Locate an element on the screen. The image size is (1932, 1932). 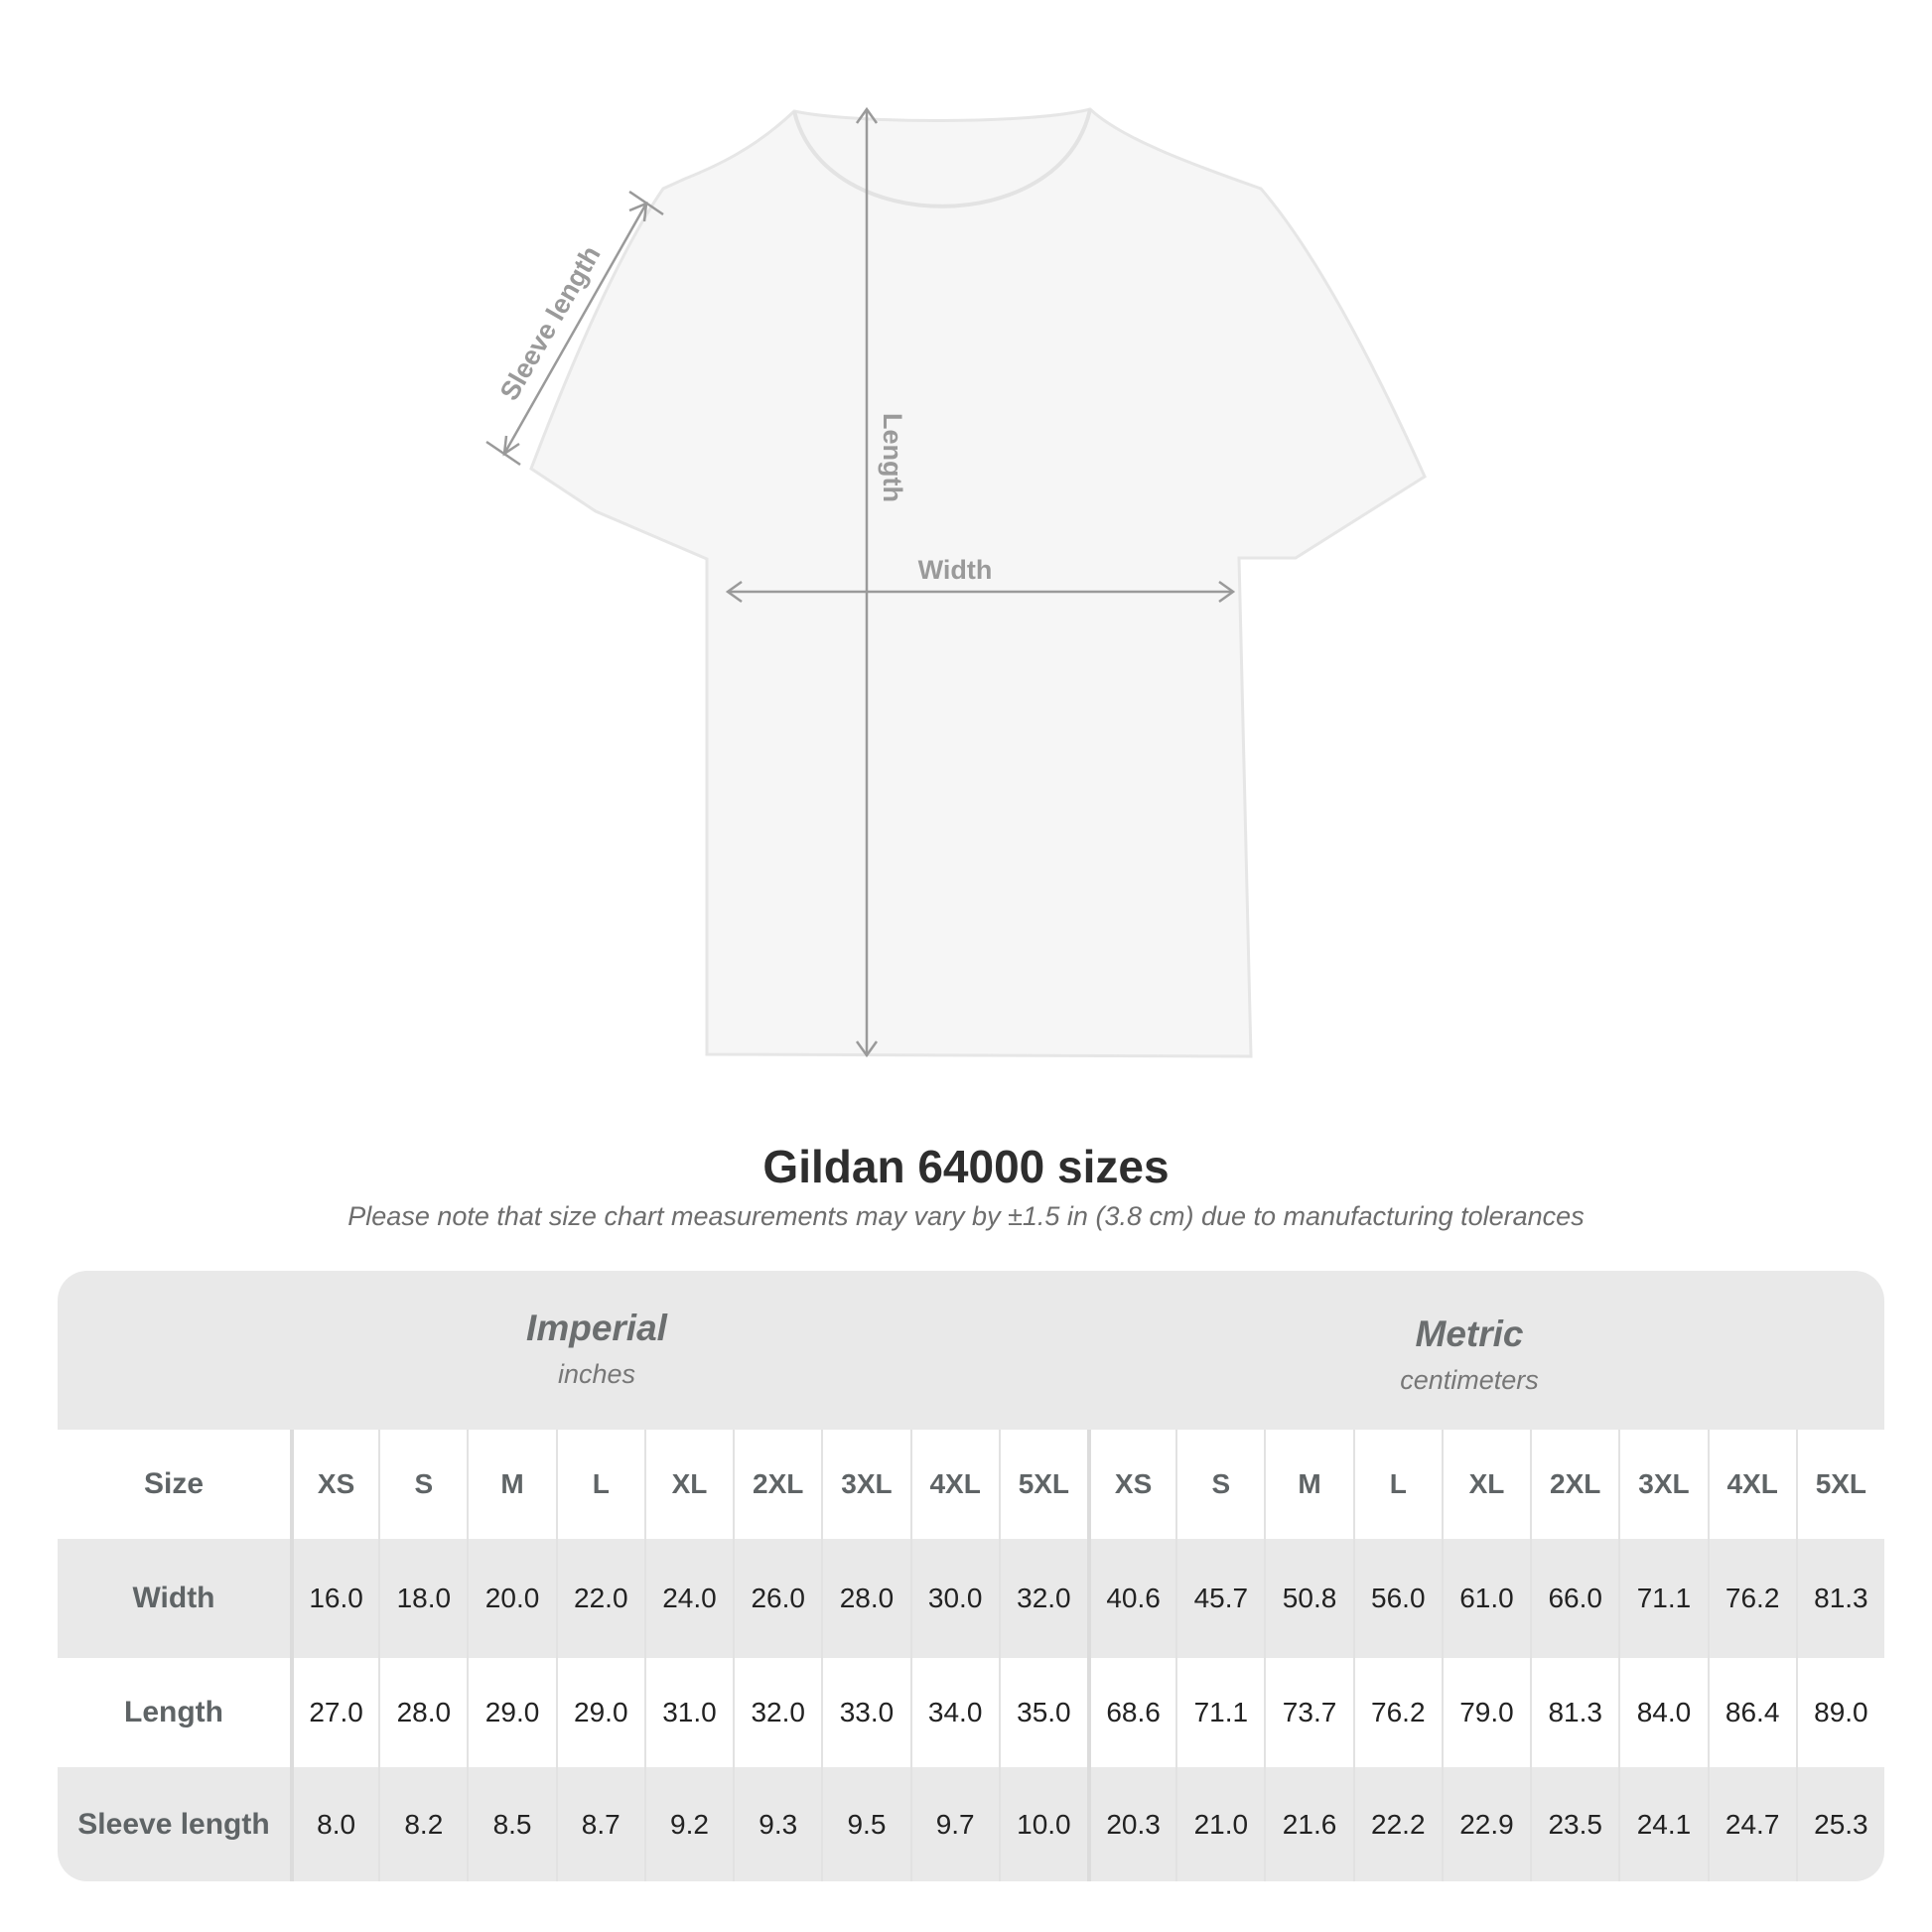
imperial-size-m: M is located at coordinates (511, 1485).